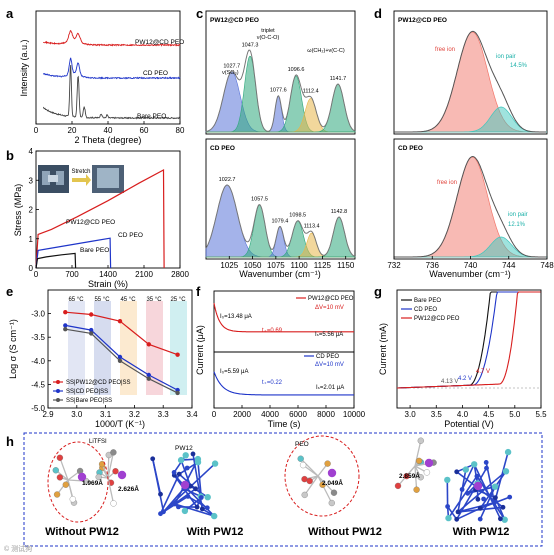  I want to click on distance-2: 2.626Å, so click(128, 488).